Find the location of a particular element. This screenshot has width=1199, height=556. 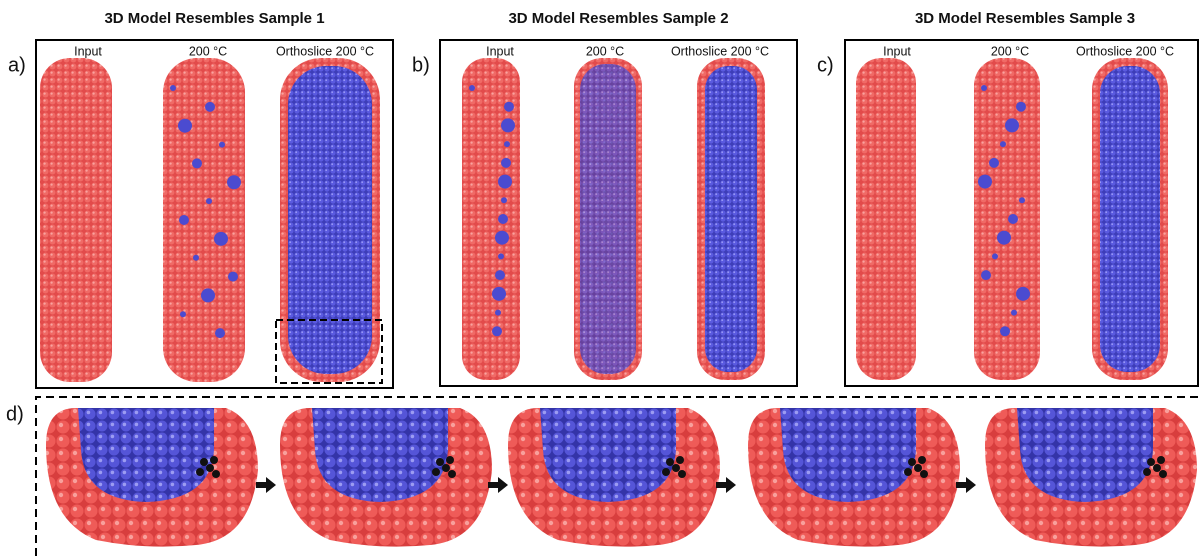

panel-letter: c) is located at coordinates (825, 65).